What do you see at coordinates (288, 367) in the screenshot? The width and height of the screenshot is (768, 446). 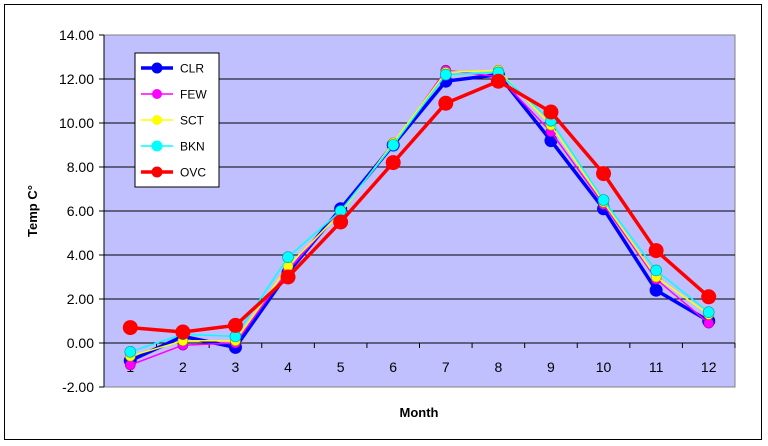 I see `x-tick-label: 4` at bounding box center [288, 367].